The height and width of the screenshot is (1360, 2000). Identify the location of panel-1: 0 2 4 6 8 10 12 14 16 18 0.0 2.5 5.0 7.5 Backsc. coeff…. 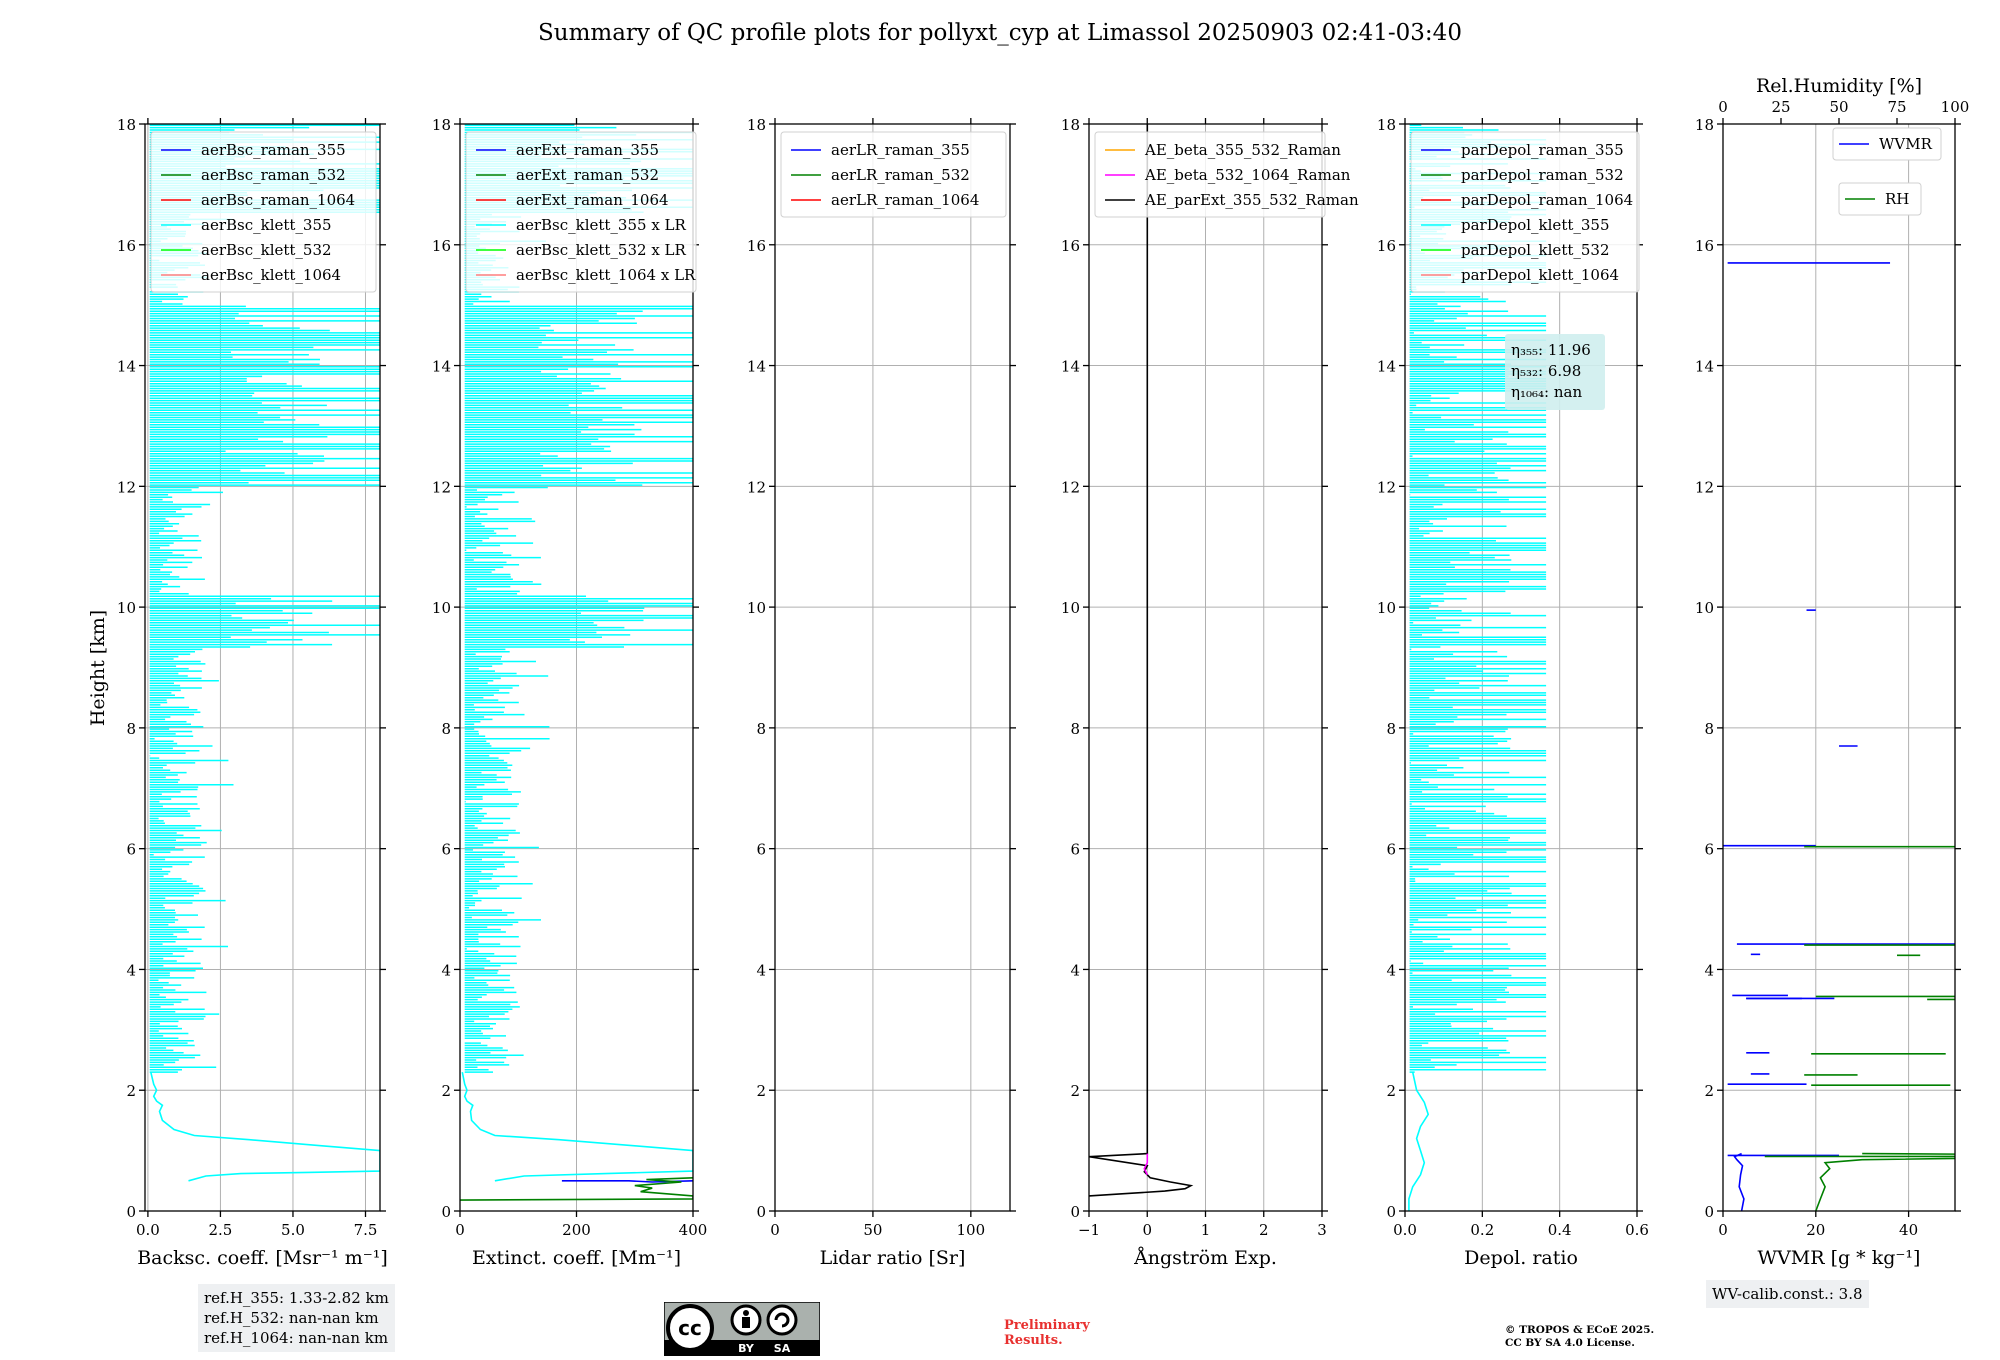
(252, 692).